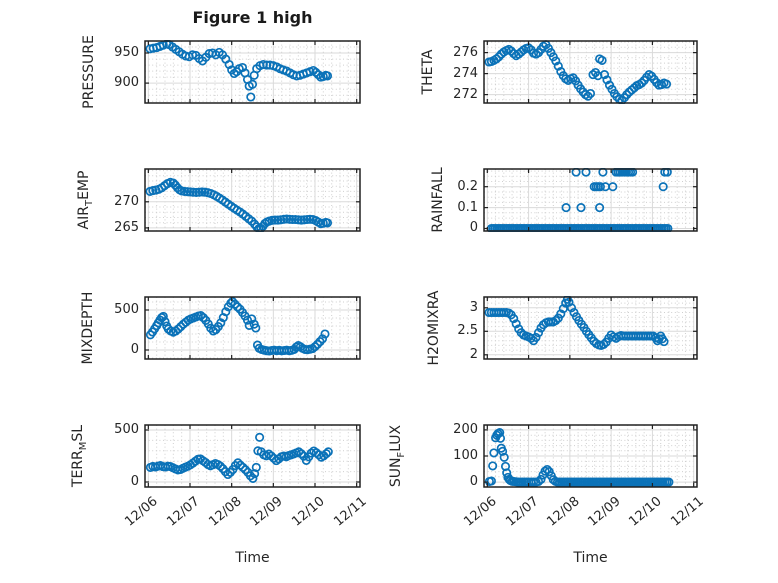 The height and width of the screenshot is (583, 778). Describe the element at coordinates (467, 331) in the screenshot. I see `y-tick-label: 2.5` at that location.